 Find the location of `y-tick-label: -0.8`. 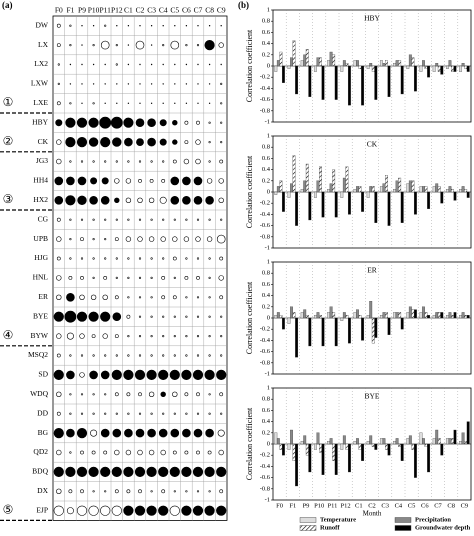

y-tick-label: -0.8 is located at coordinates (265, 110).